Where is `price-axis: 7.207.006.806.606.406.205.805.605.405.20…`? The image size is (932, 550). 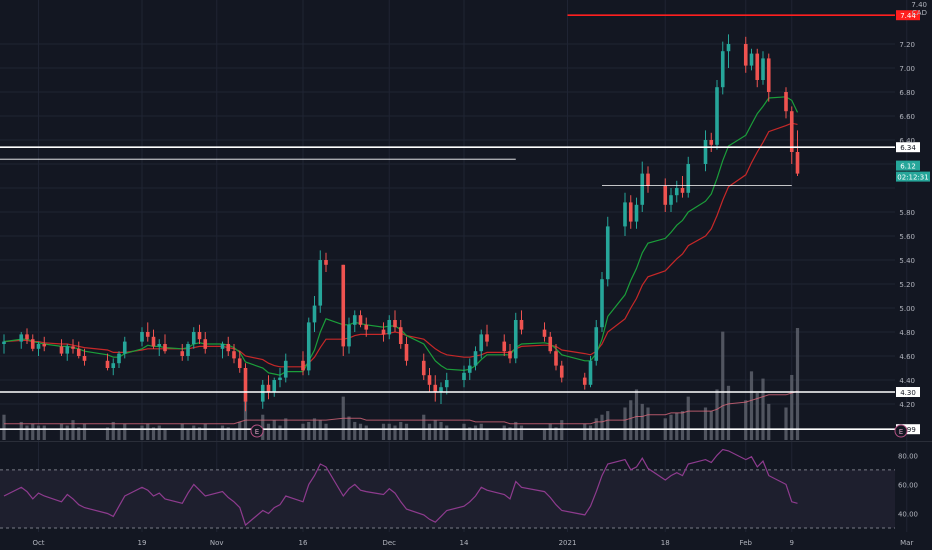 price-axis: 7.207.006.806.606.406.205.805.605.405.20… is located at coordinates (913, 225).